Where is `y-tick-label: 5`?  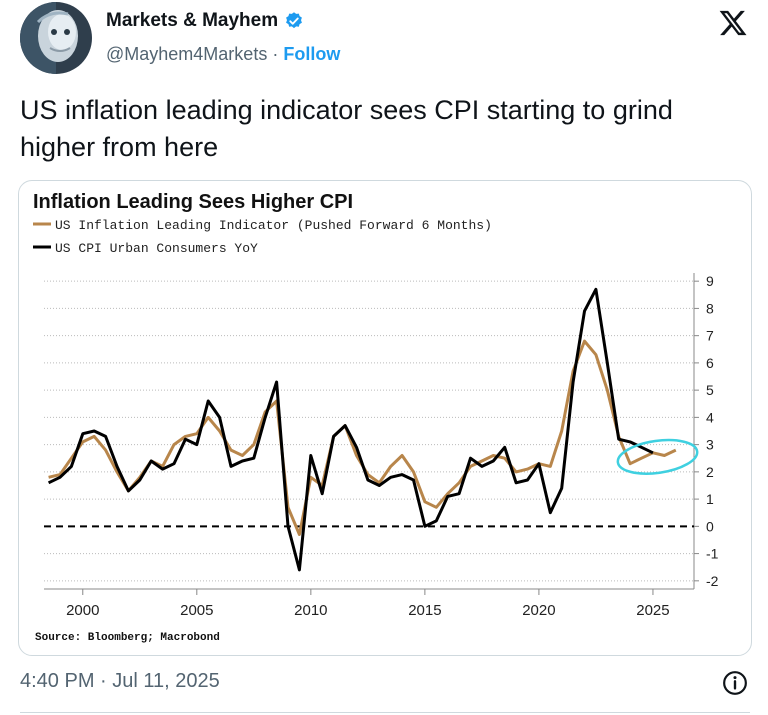 y-tick-label: 5 is located at coordinates (710, 390).